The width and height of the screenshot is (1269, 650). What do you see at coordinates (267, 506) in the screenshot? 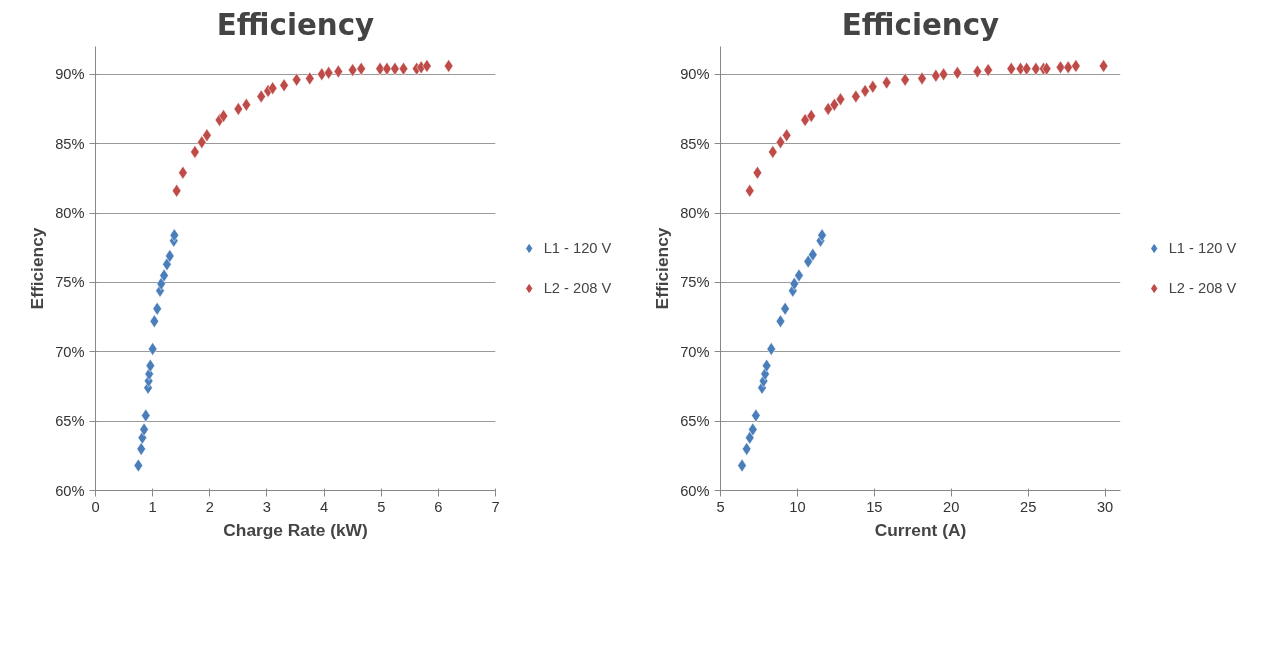
I see `x-tick-label: 3` at bounding box center [267, 506].